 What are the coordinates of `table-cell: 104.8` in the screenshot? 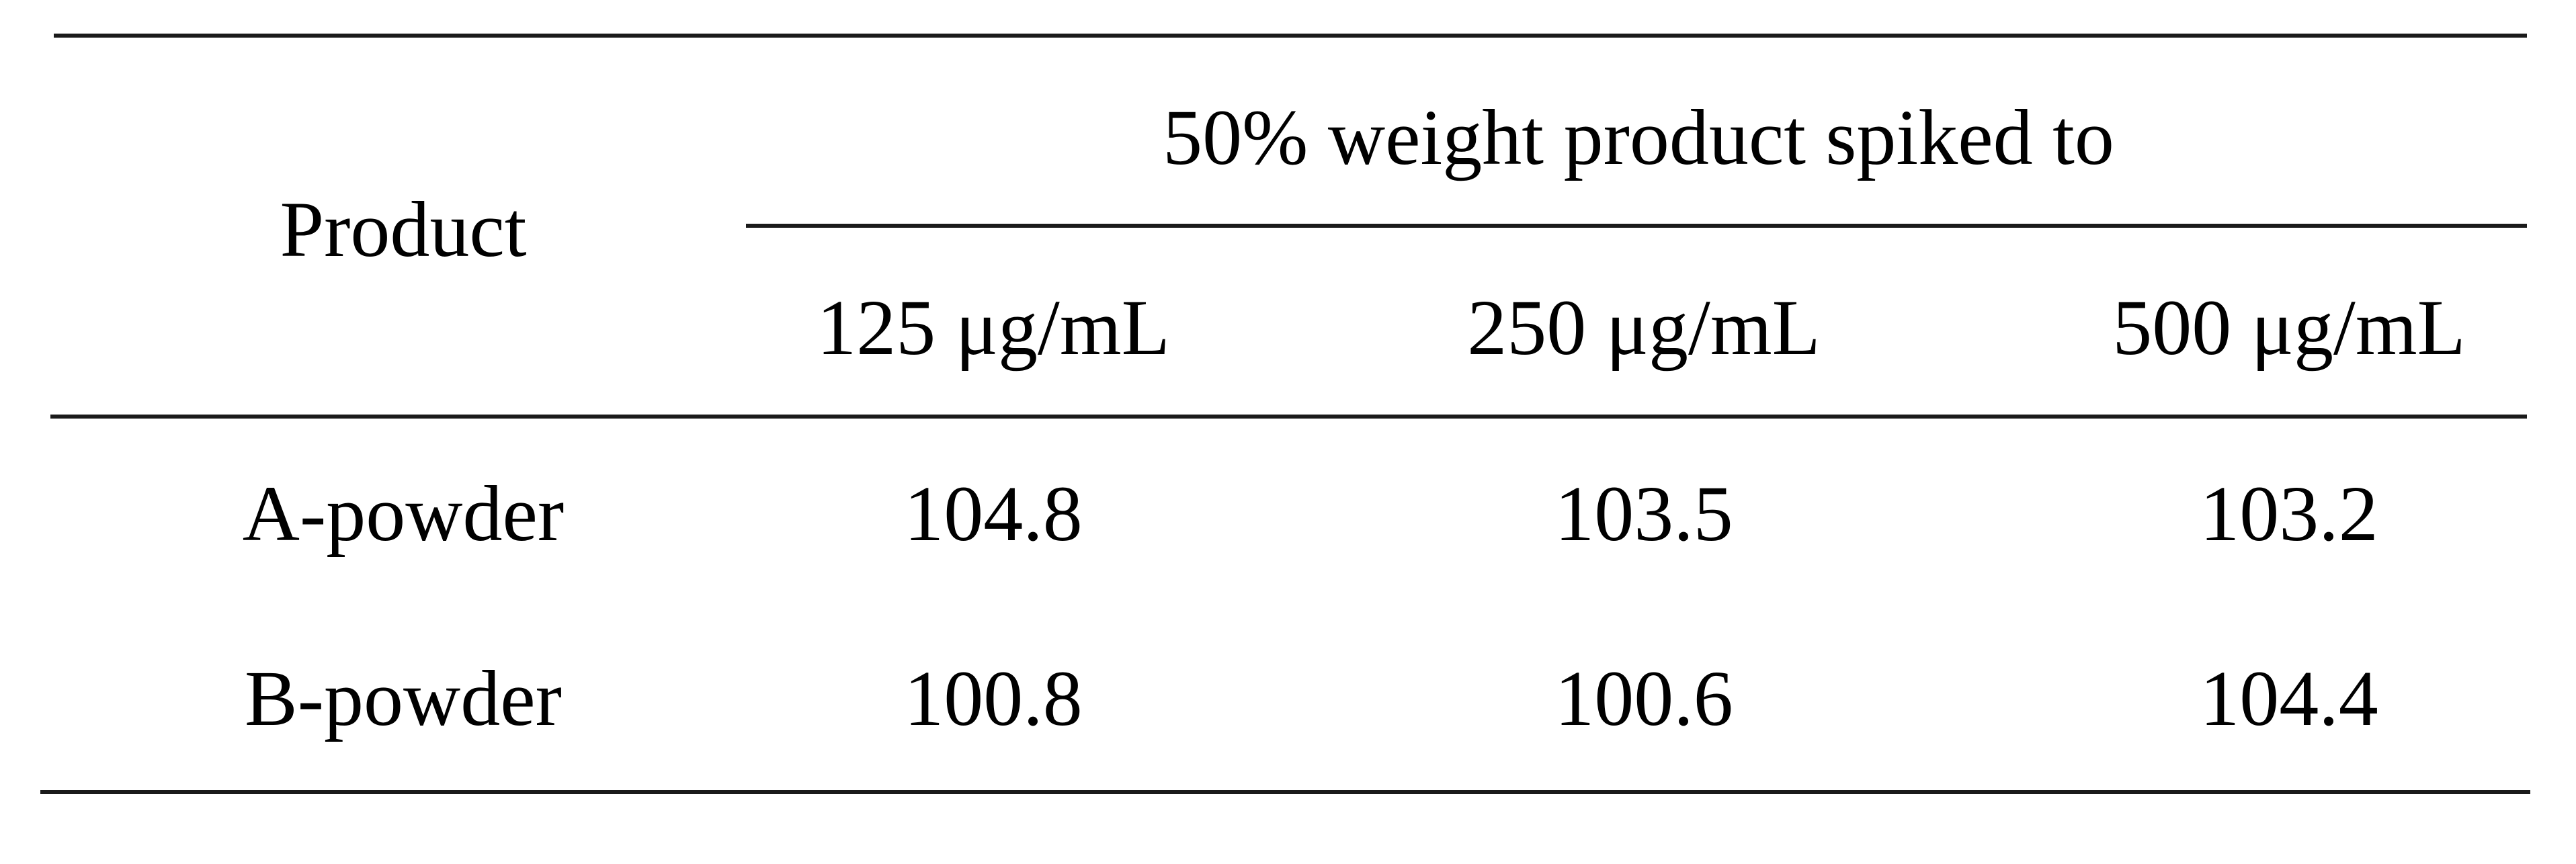 It's located at (993, 514).